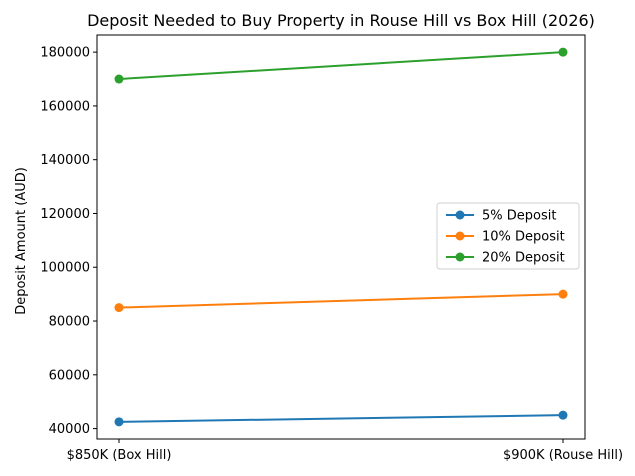  What do you see at coordinates (65, 268) in the screenshot?
I see `y-tick-label: 100000` at bounding box center [65, 268].